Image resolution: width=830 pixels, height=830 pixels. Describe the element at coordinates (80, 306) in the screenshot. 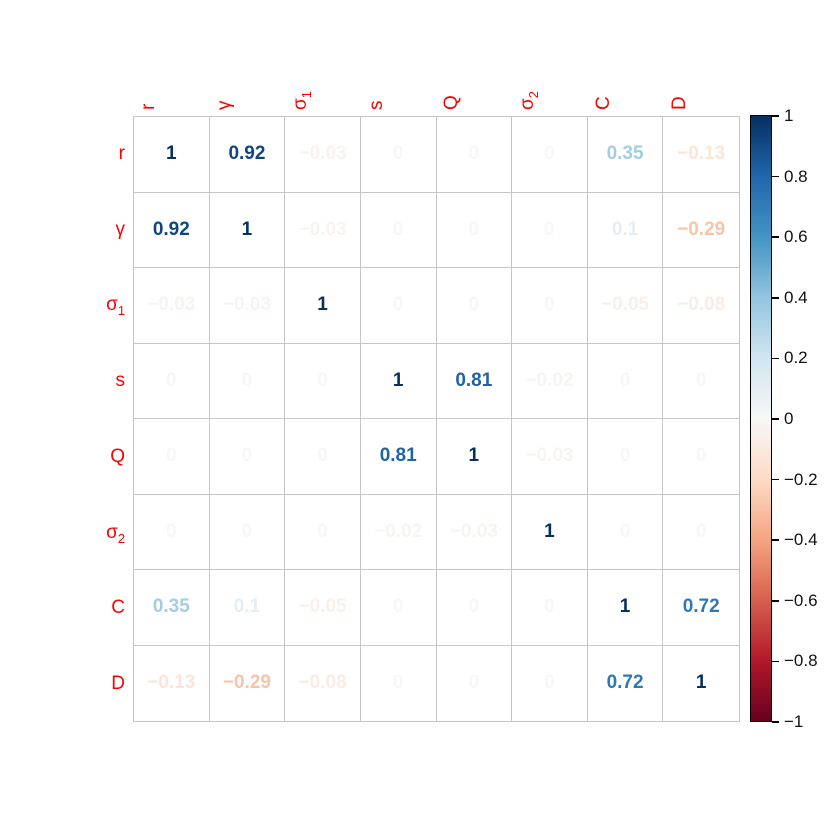

I see `row-label: σ1` at that location.